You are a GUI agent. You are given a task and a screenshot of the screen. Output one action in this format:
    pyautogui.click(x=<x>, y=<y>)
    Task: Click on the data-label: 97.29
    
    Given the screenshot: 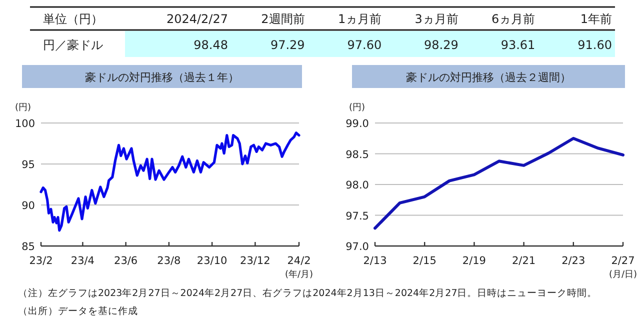 What is the action you would take?
    pyautogui.click(x=287, y=45)
    